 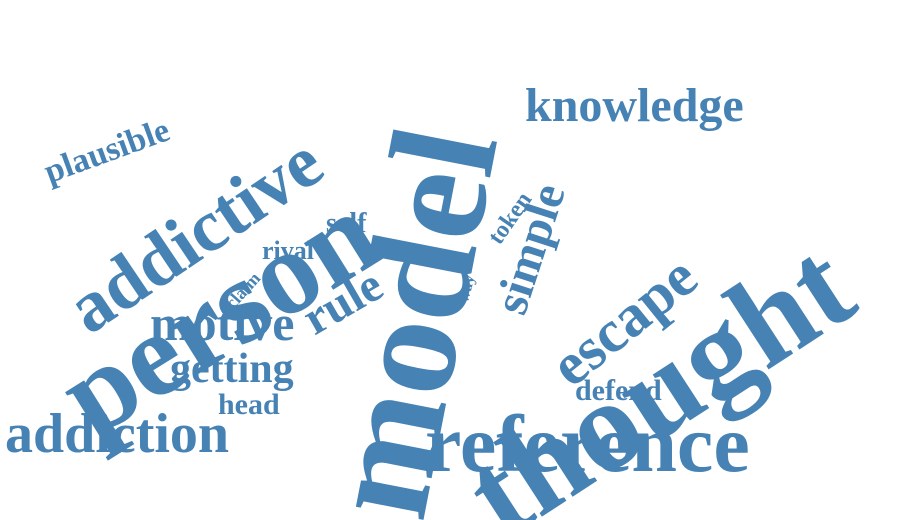 I want to click on word-self: self, so click(x=346, y=223).